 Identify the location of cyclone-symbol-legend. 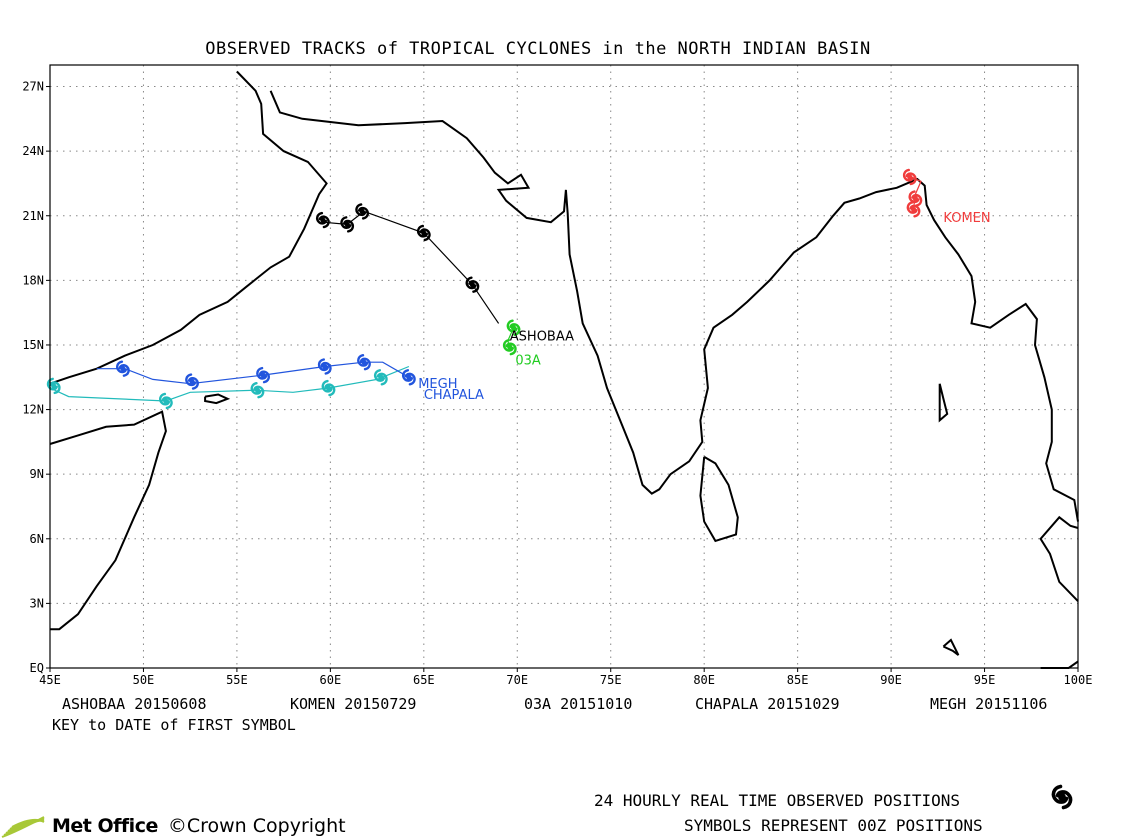
(1062, 797).